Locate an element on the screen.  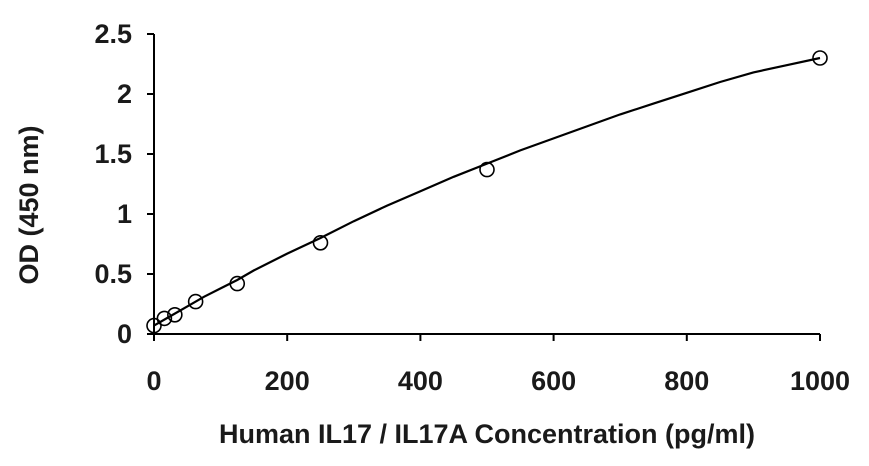
y-tick-label: 0.5 is located at coordinates (113, 274).